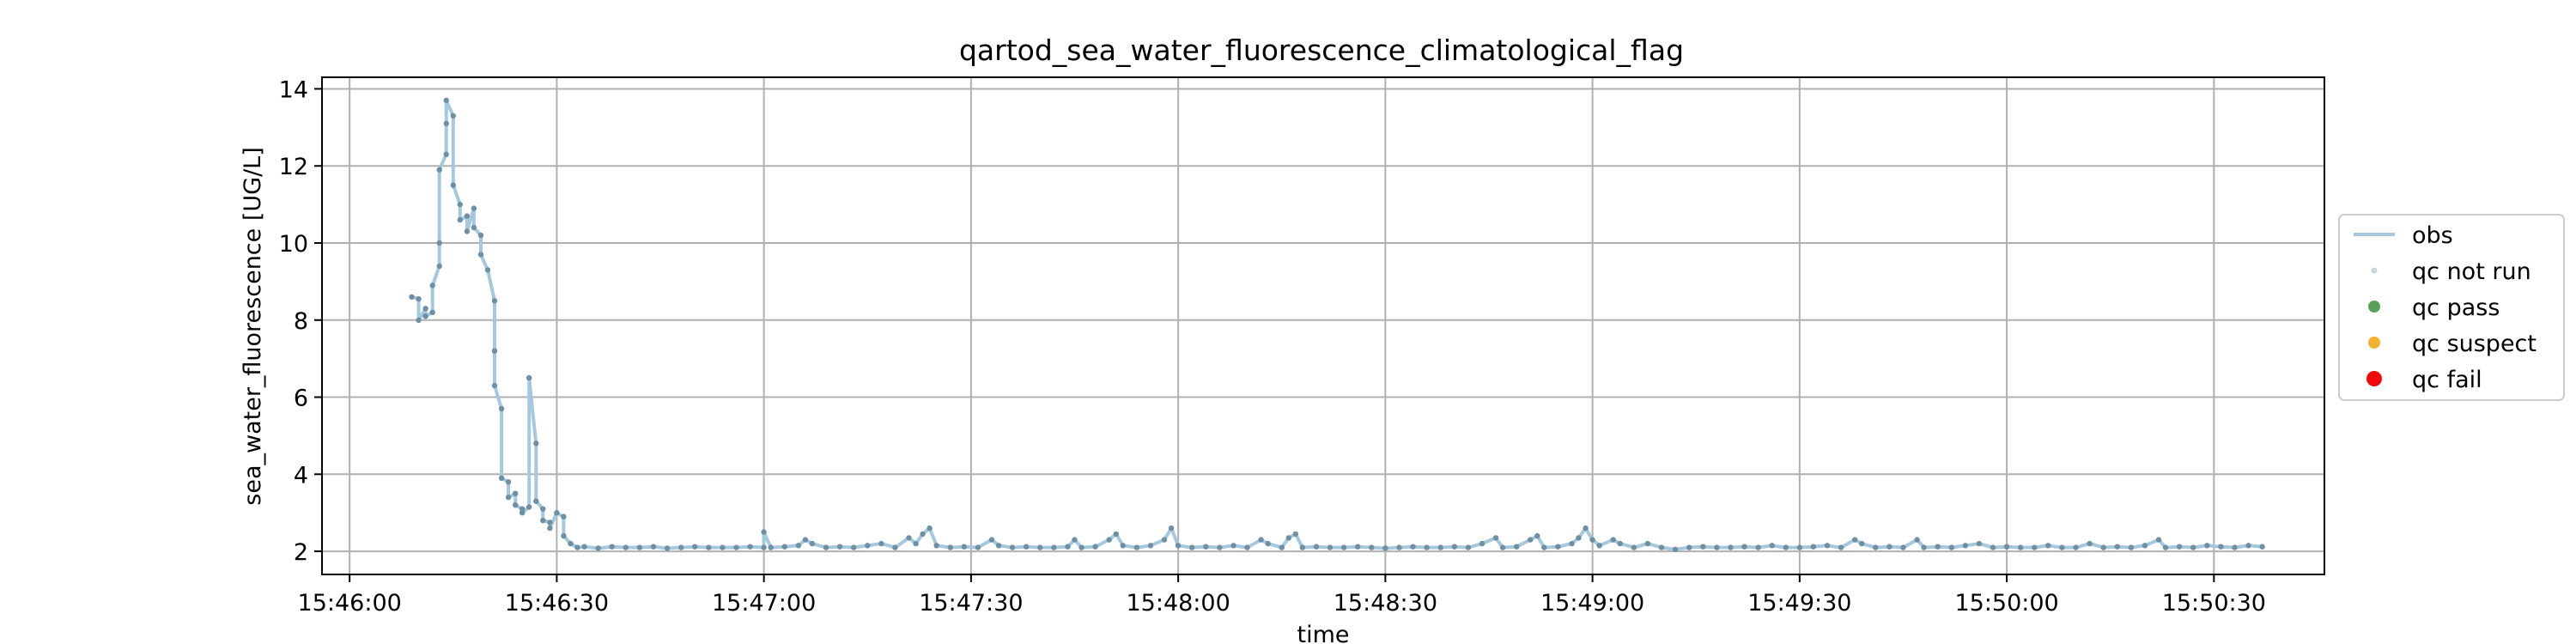 This screenshot has width=2576, height=644. What do you see at coordinates (2471, 271) in the screenshot?
I see `legend-label: qc not run` at bounding box center [2471, 271].